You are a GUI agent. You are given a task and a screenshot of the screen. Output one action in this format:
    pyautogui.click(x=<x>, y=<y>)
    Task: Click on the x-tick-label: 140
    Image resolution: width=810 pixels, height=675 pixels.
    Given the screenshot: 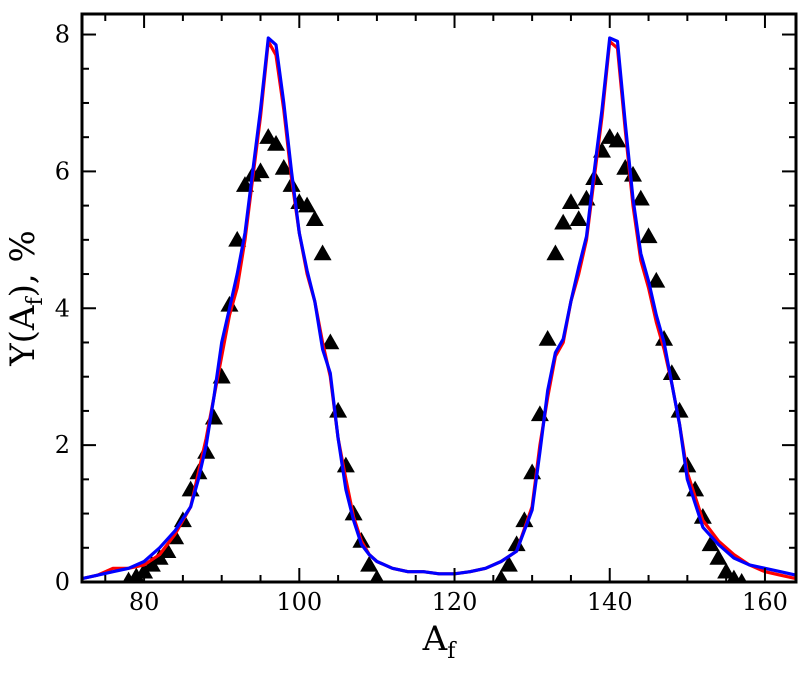 What is the action you would take?
    pyautogui.click(x=610, y=602)
    